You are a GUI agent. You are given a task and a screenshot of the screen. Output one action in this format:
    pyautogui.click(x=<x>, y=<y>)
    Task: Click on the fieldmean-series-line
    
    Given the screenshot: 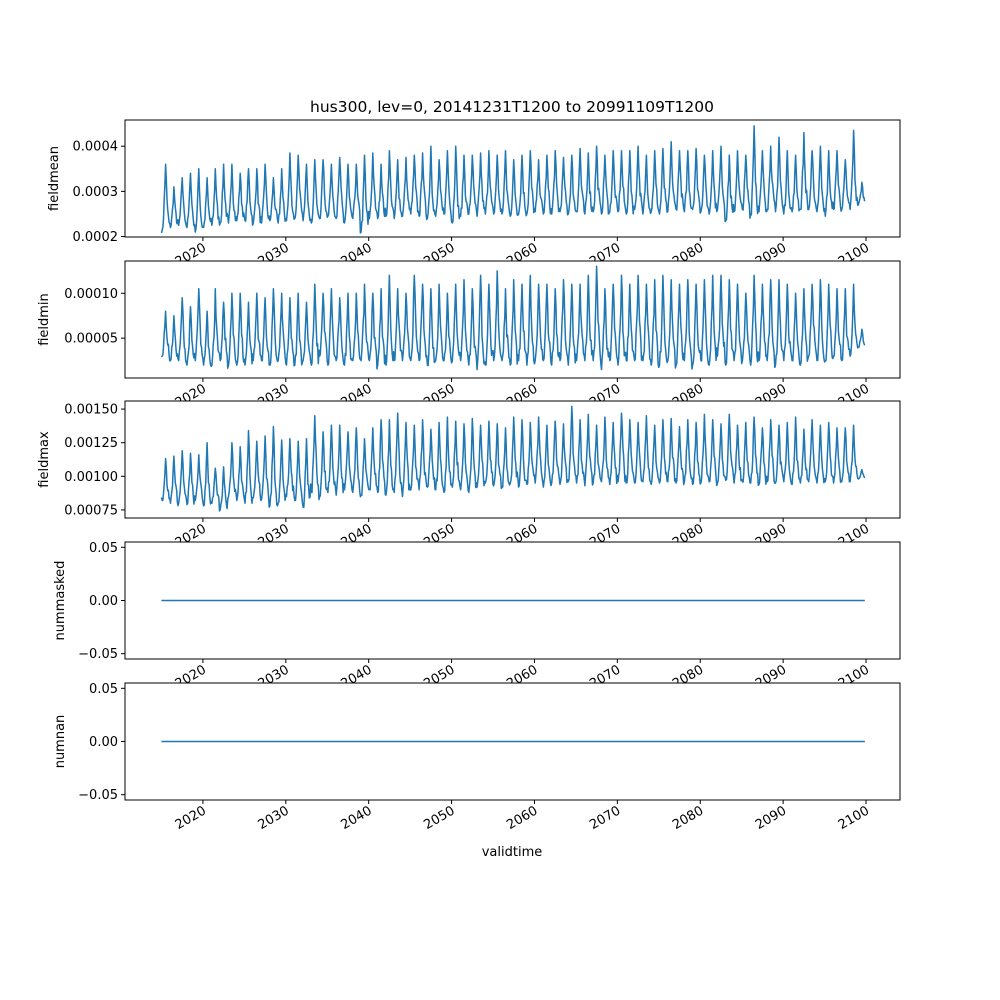 What is the action you would take?
    pyautogui.click(x=513, y=179)
    